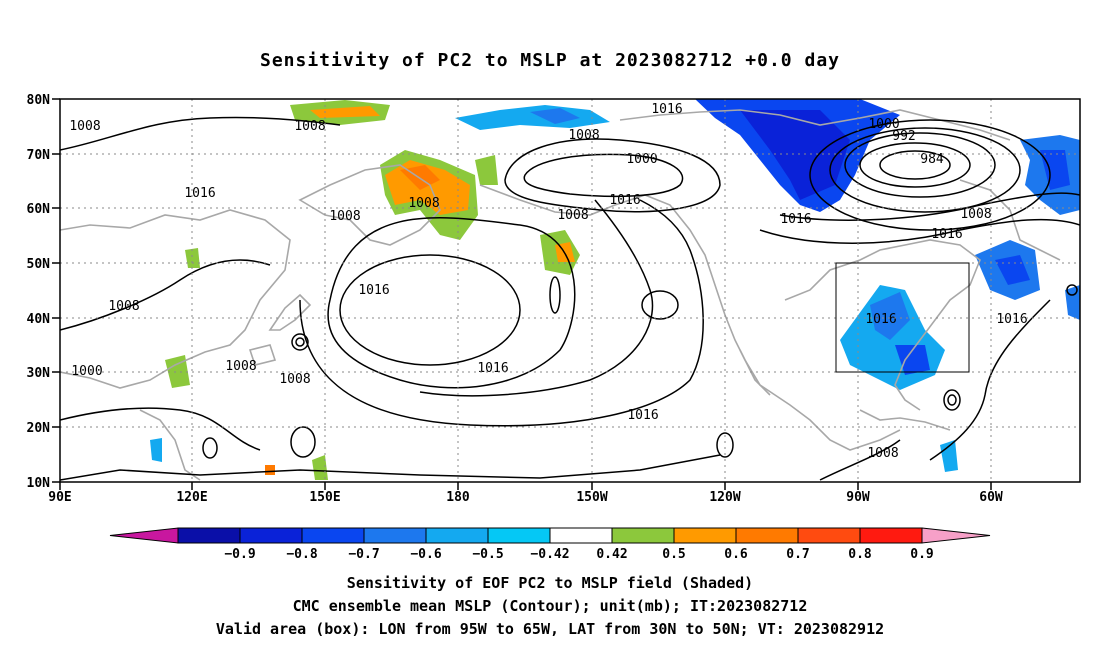 The width and height of the screenshot is (1100, 650). What do you see at coordinates (525, 497) in the screenshot?
I see `longitude-labels: 90E 120E 150E 180 150W 120W 90W 60W` at bounding box center [525, 497].